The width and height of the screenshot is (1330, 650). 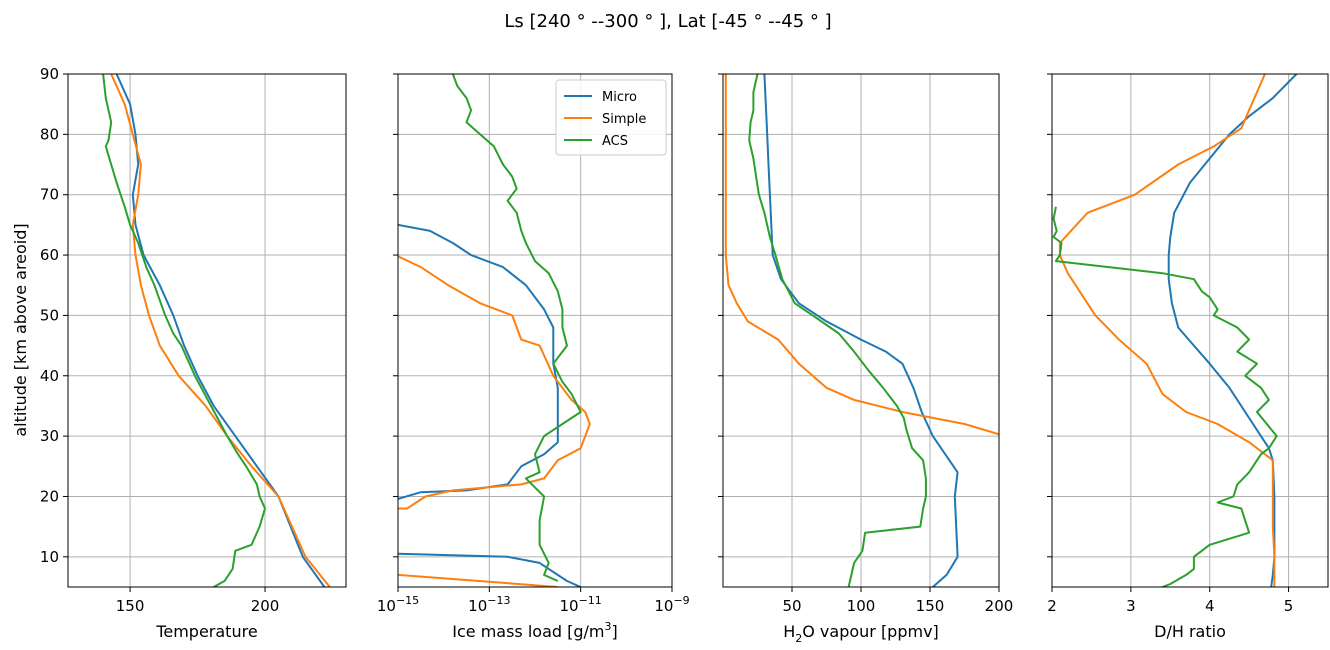 What do you see at coordinates (590, 600) in the screenshot?
I see `x-tick-label-exponent: −11` at bounding box center [590, 600].